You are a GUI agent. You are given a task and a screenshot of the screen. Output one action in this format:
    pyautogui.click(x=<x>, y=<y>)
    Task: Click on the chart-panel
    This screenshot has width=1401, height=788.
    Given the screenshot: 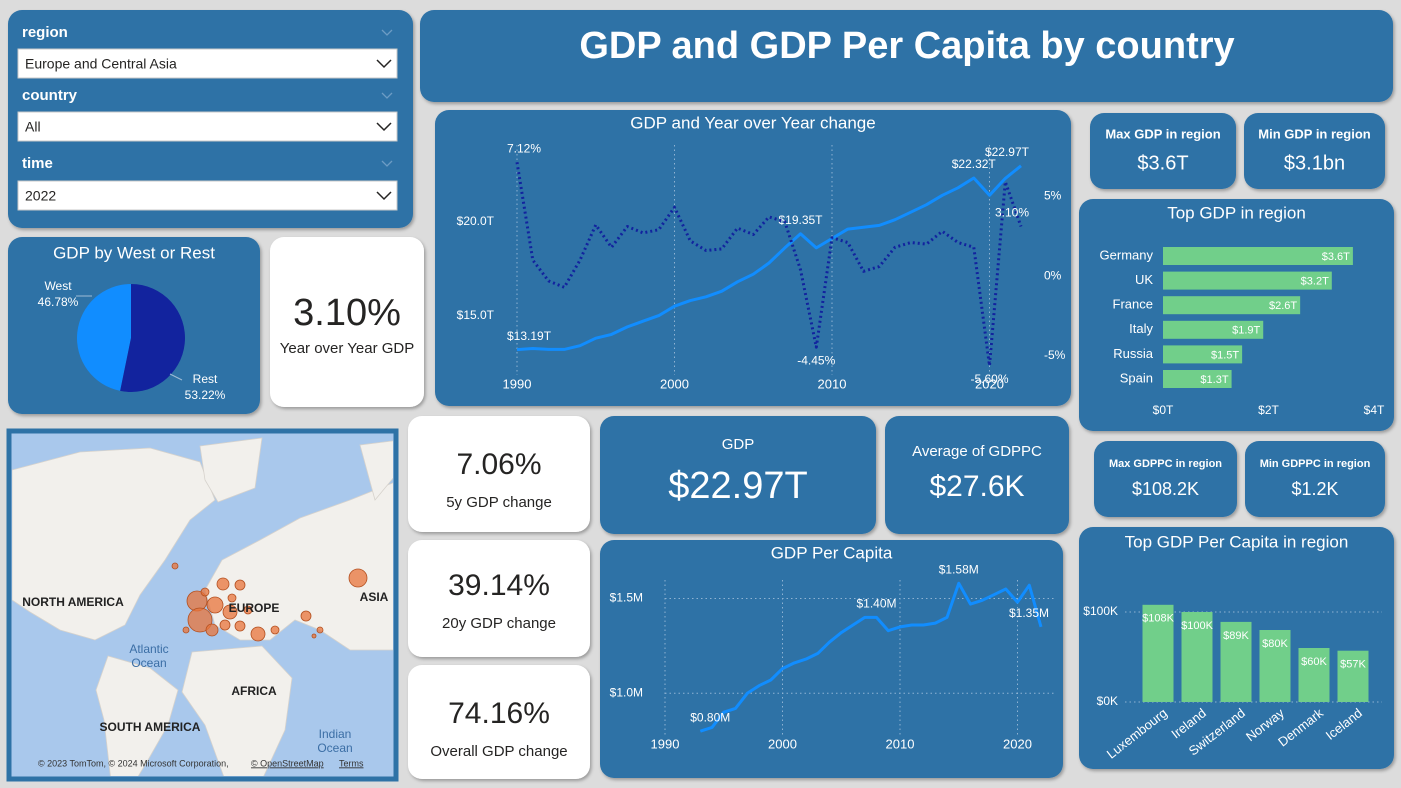 What is the action you would take?
    pyautogui.click(x=831, y=659)
    